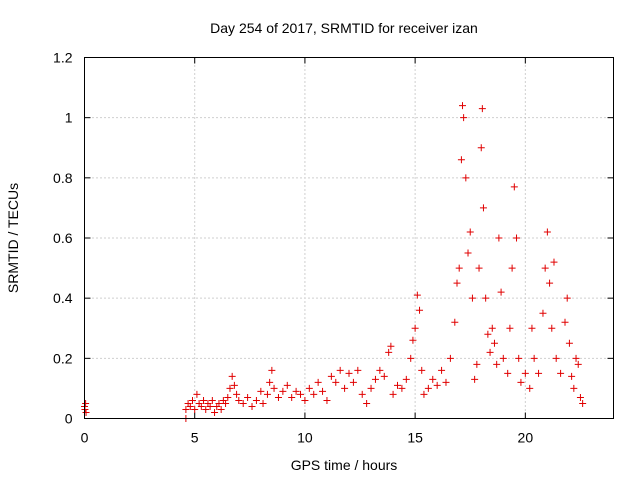 The image size is (640, 480). Describe the element at coordinates (344, 465) in the screenshot. I see `x-axis-label: GPS time / hours` at that location.